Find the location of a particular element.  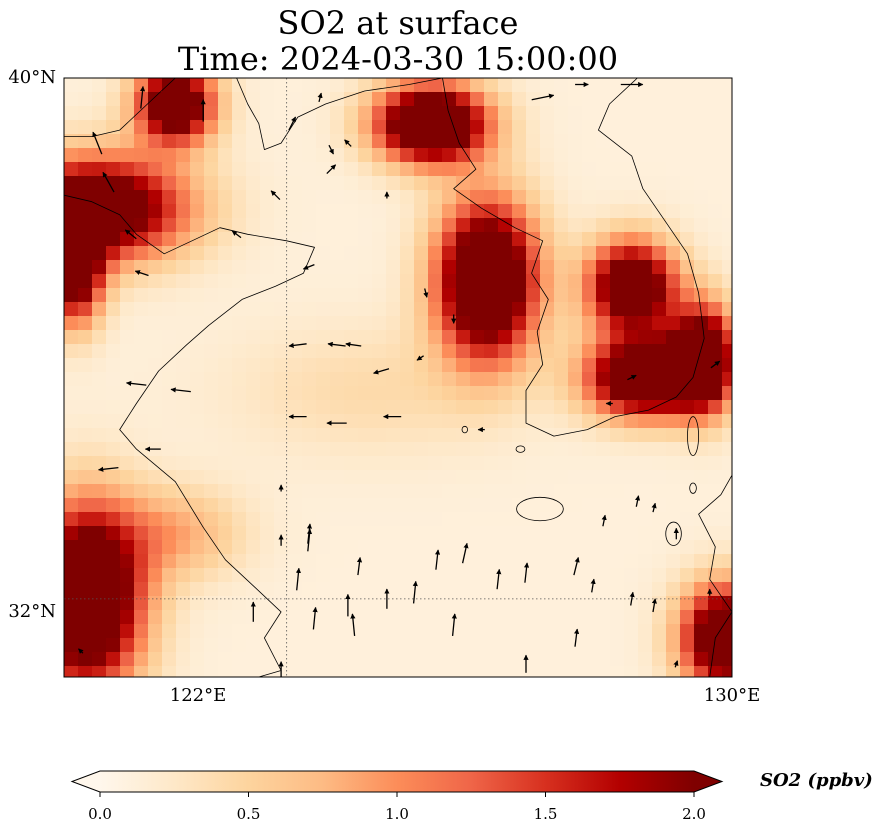

colorbar-extend-low is located at coordinates (86, 781).